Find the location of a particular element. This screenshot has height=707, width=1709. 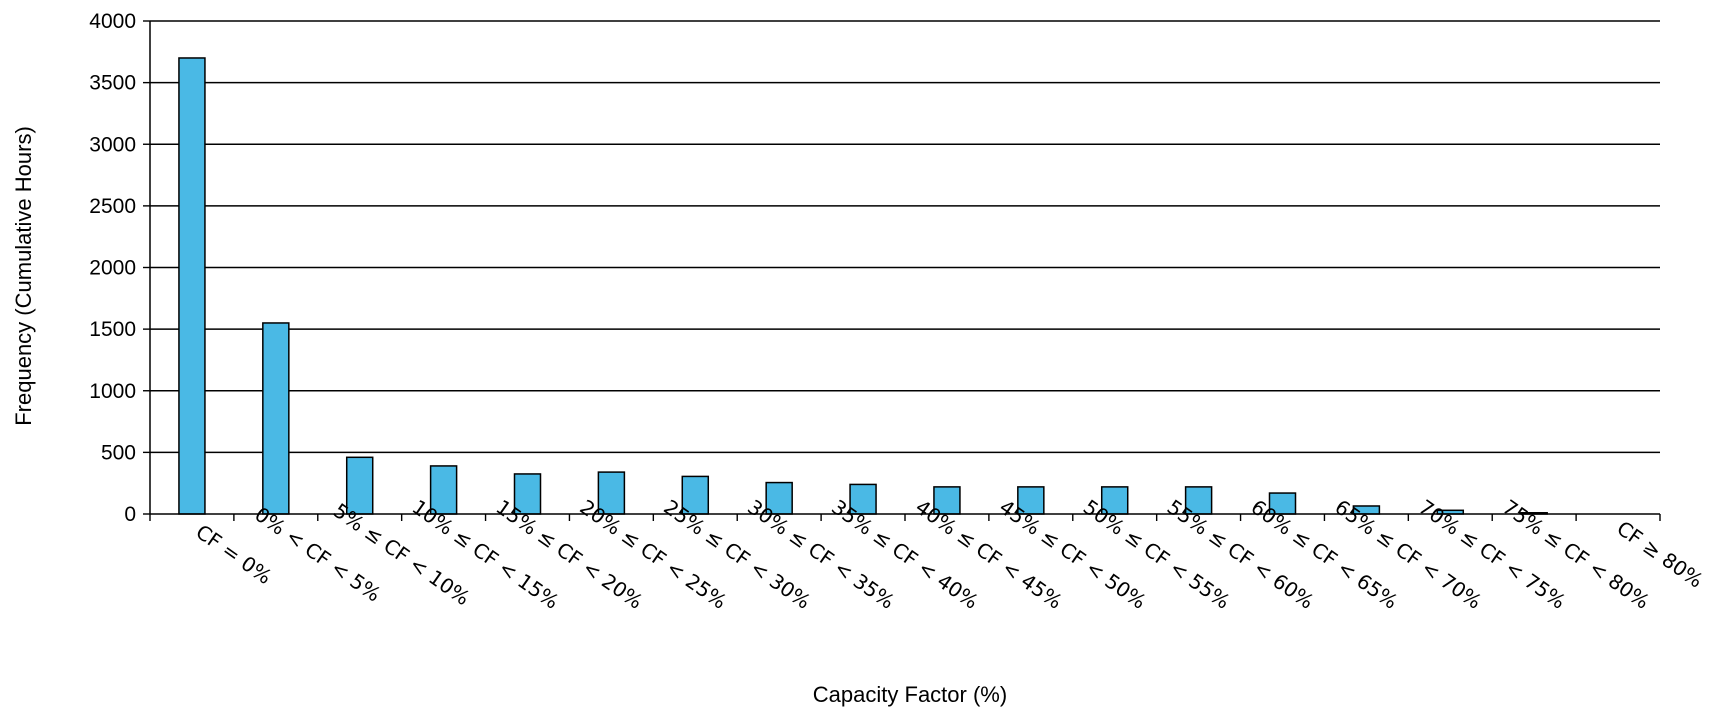

y-tick-label: 0 is located at coordinates (130, 514).